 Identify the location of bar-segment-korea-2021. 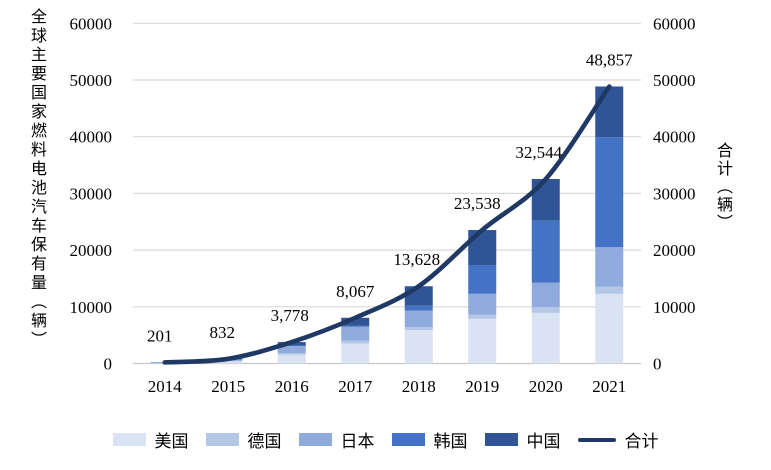
(609, 192).